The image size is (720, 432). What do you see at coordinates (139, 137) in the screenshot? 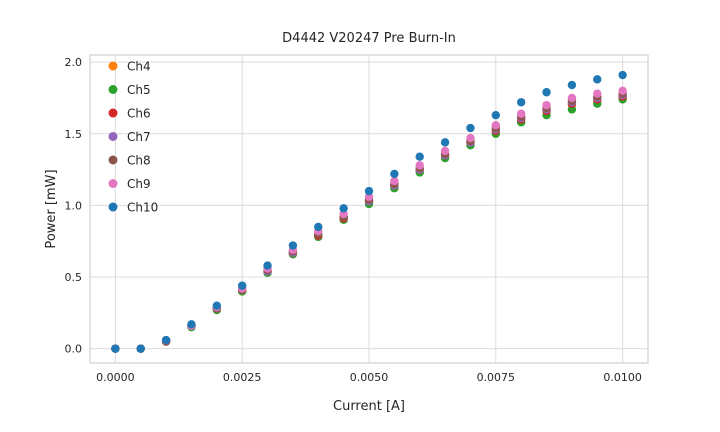
I see `legend-label-ch7: Ch7` at bounding box center [139, 137].